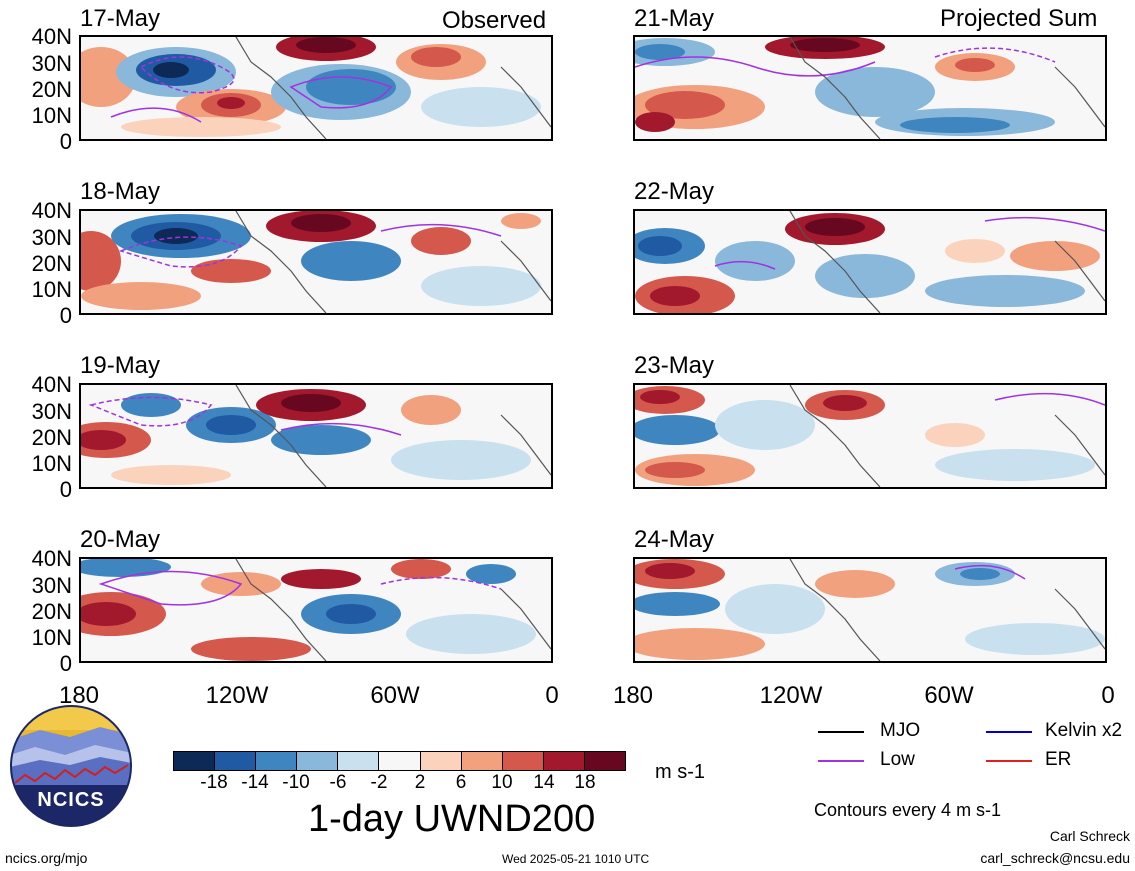 The height and width of the screenshot is (871, 1135). Describe the element at coordinates (841, 761) in the screenshot. I see `legend-line-low` at that location.